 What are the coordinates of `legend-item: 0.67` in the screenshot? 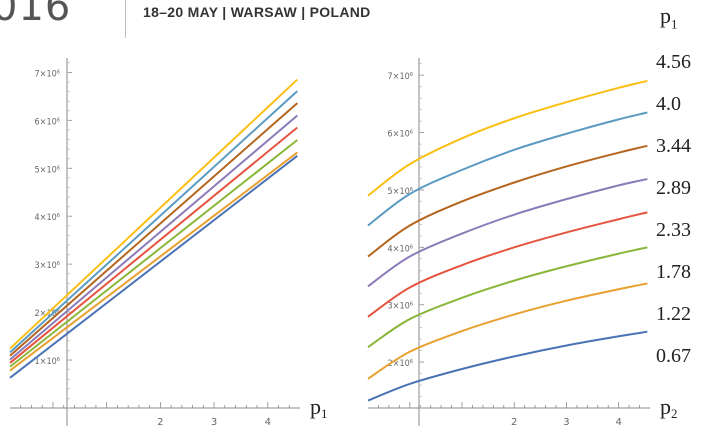 It's located at (673, 356).